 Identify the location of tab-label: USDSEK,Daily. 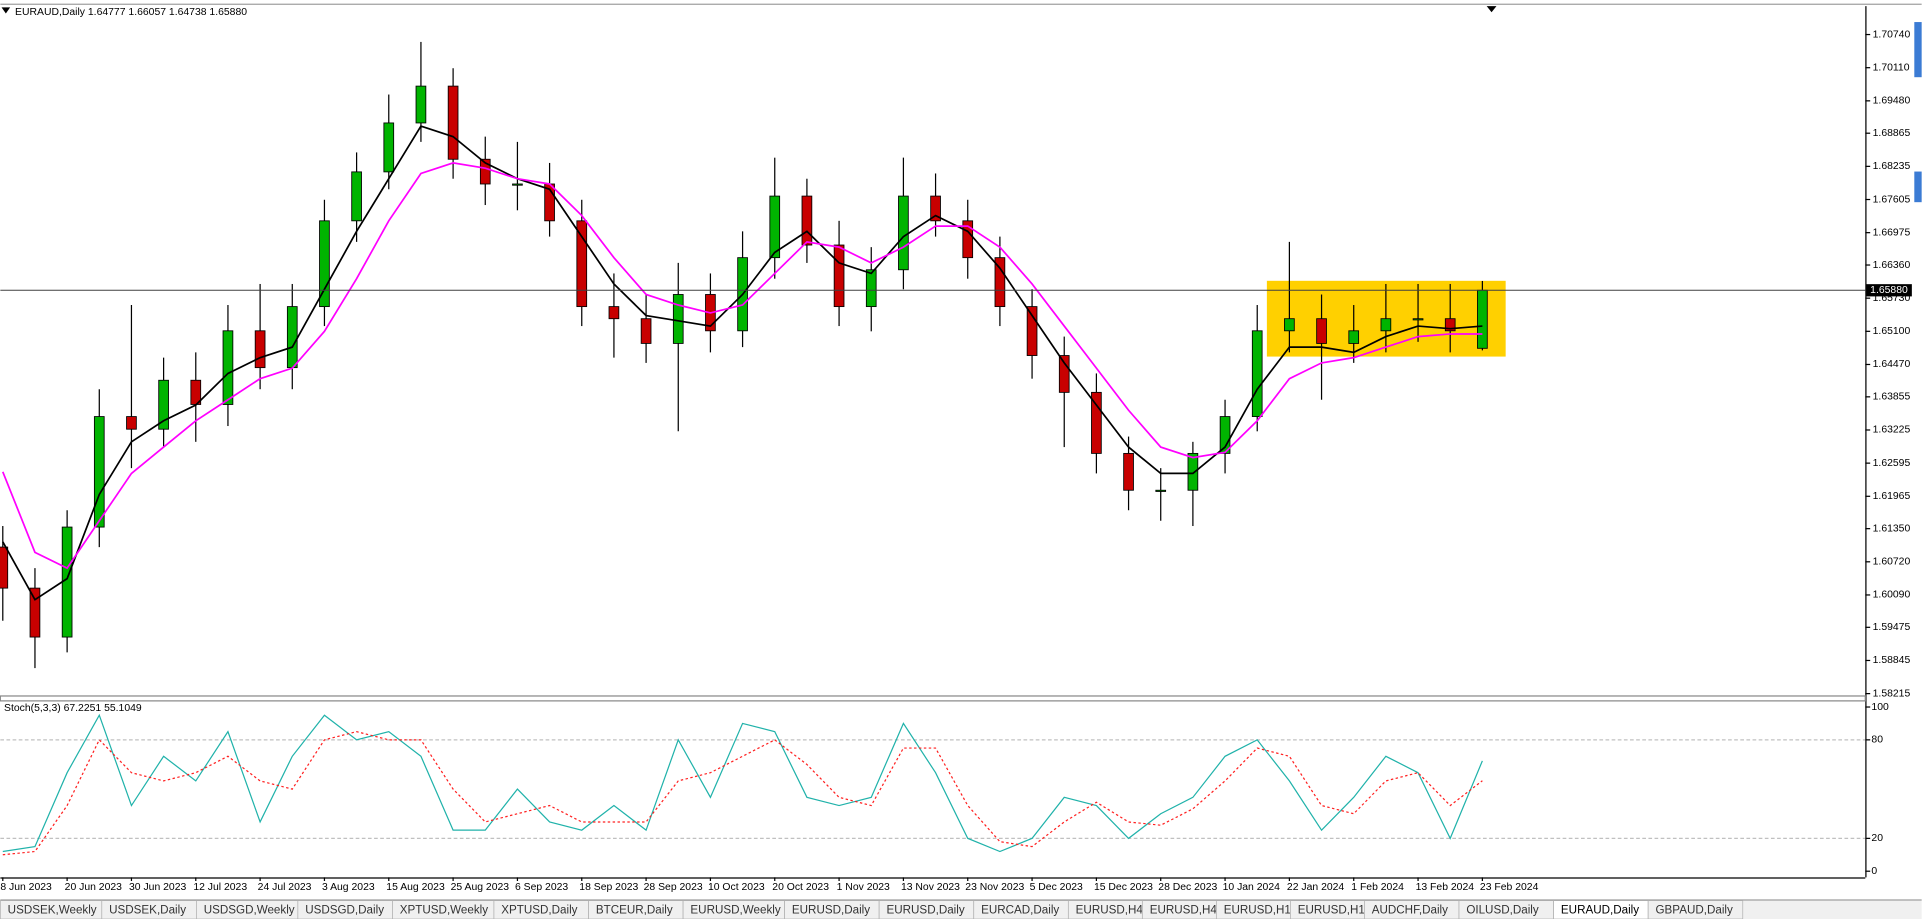
(147, 910).